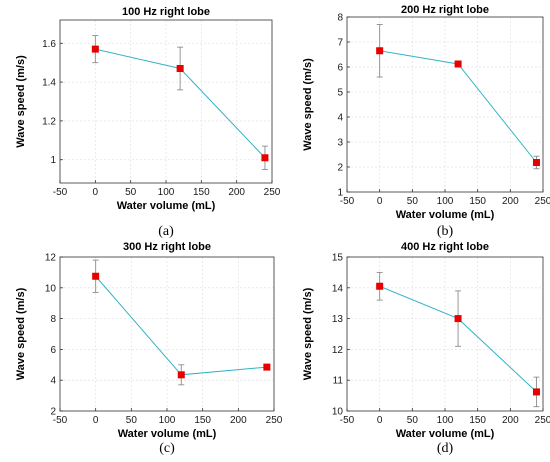  I want to click on chart-2-ytick-label-0: 1, so click(340, 193).